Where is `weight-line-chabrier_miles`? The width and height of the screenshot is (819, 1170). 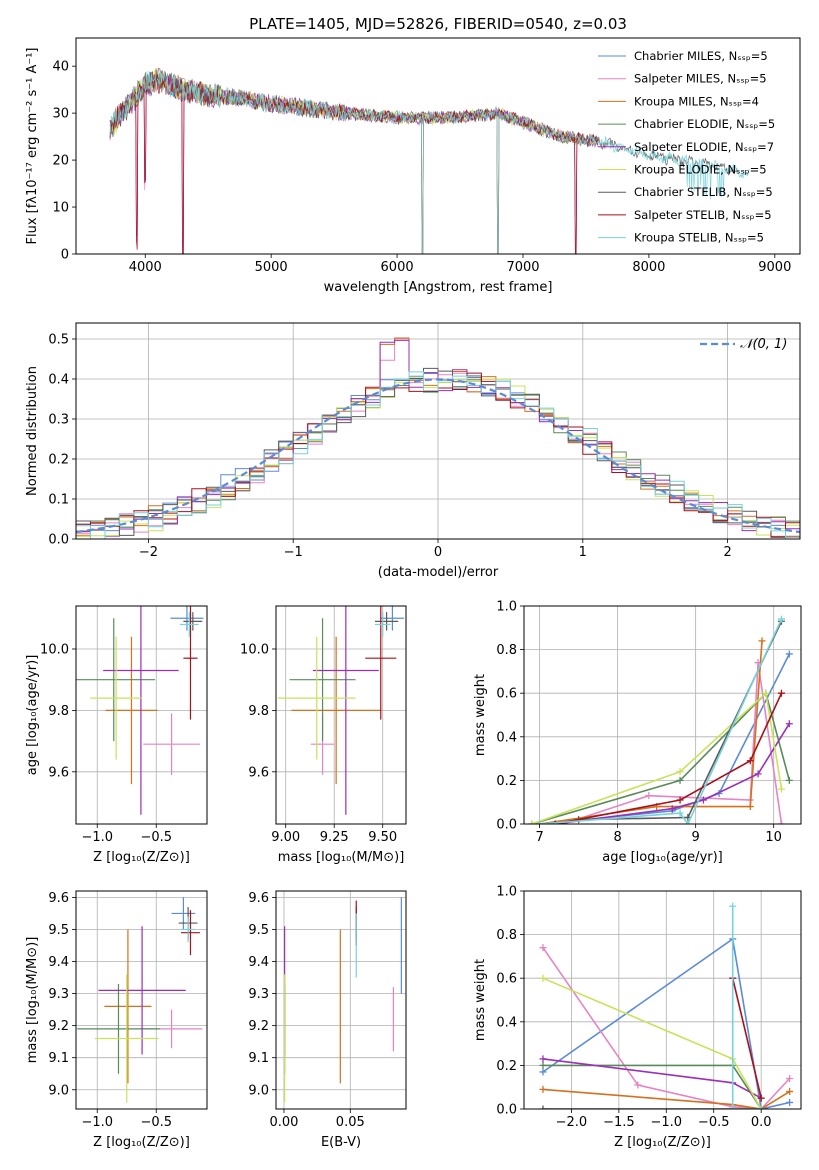 weight-line-chabrier_miles is located at coordinates (665, 738).